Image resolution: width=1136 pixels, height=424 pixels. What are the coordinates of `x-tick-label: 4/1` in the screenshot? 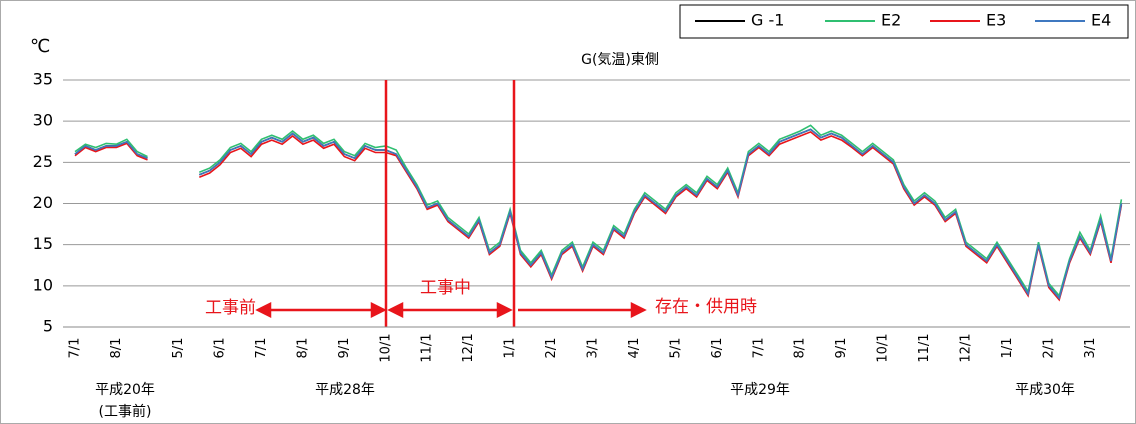 It's located at (634, 348).